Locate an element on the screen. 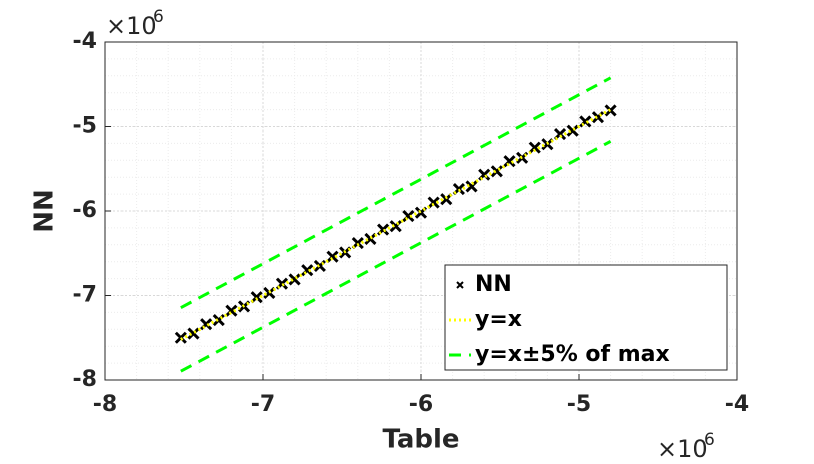 This screenshot has width=814, height=464. y-tick-label: -8 is located at coordinates (85, 379).